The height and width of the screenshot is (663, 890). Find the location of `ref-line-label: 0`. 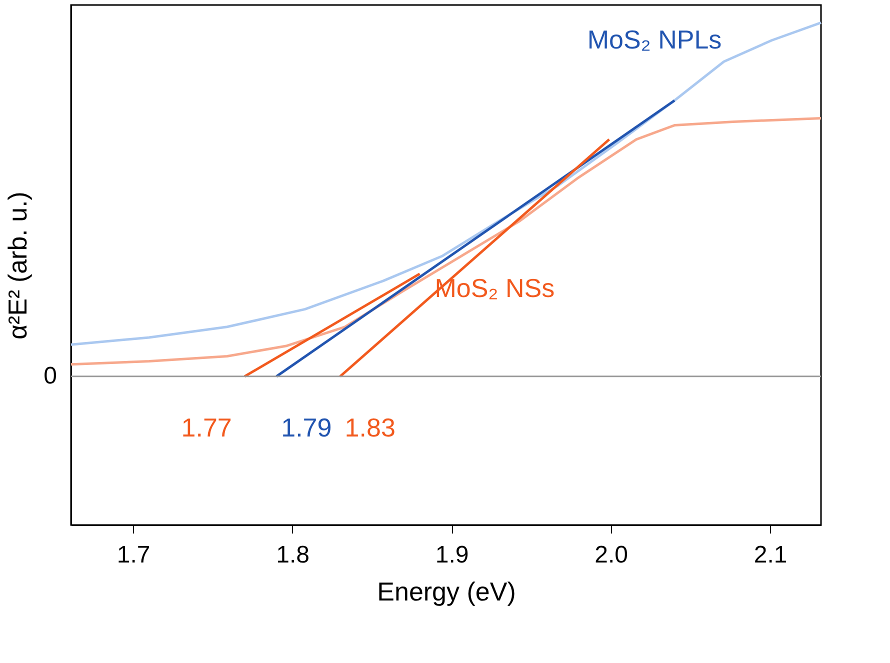

ref-line-label: 0 is located at coordinates (50, 376).